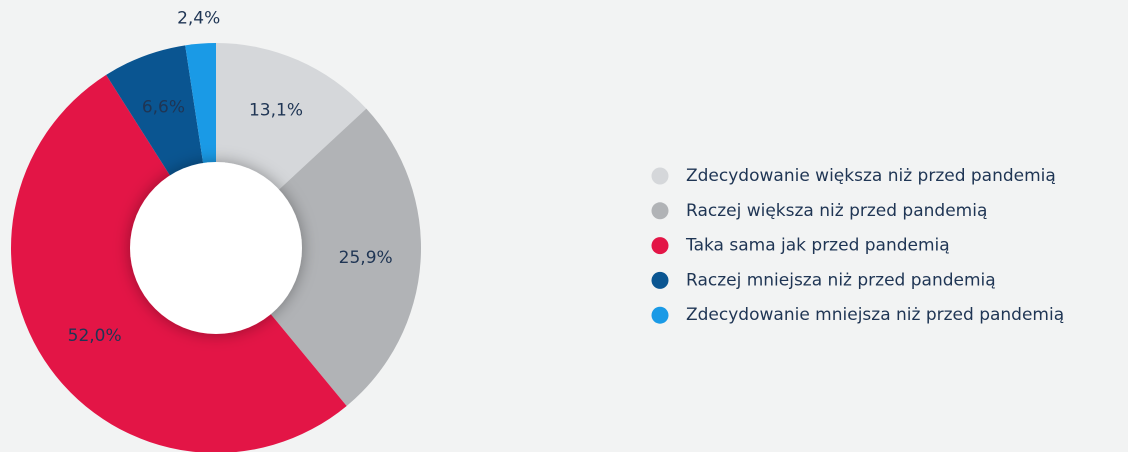  Describe the element at coordinates (216, 248) in the screenshot. I see `donut-hole` at that location.